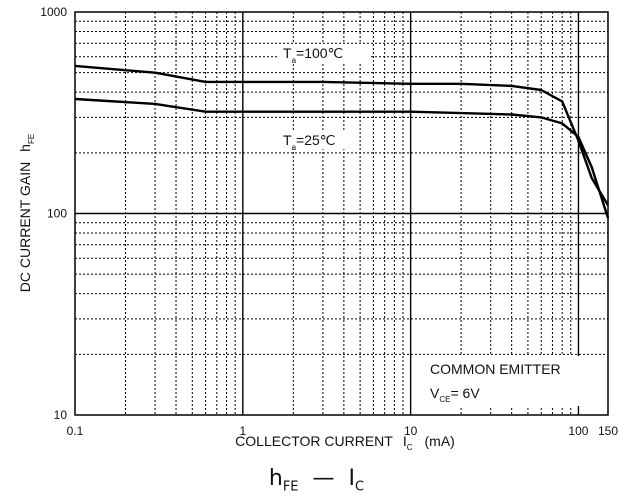 The height and width of the screenshot is (504, 633). What do you see at coordinates (53, 12) in the screenshot?
I see `y-tick-label: 1000` at bounding box center [53, 12].